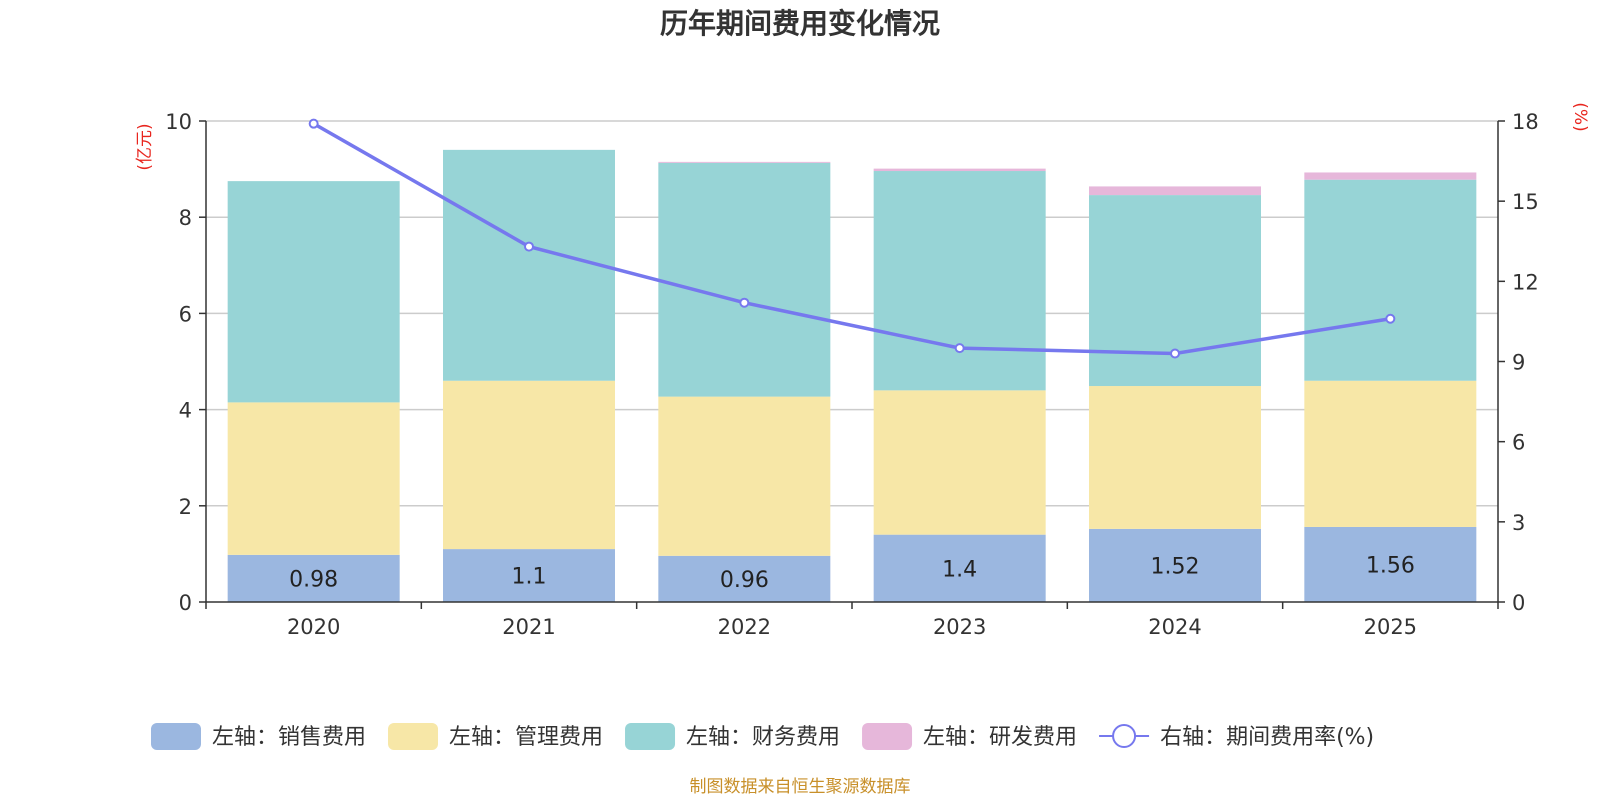 This screenshot has height=800, width=1600. What do you see at coordinates (185, 218) in the screenshot?
I see `left-tick-label: 8` at bounding box center [185, 218].